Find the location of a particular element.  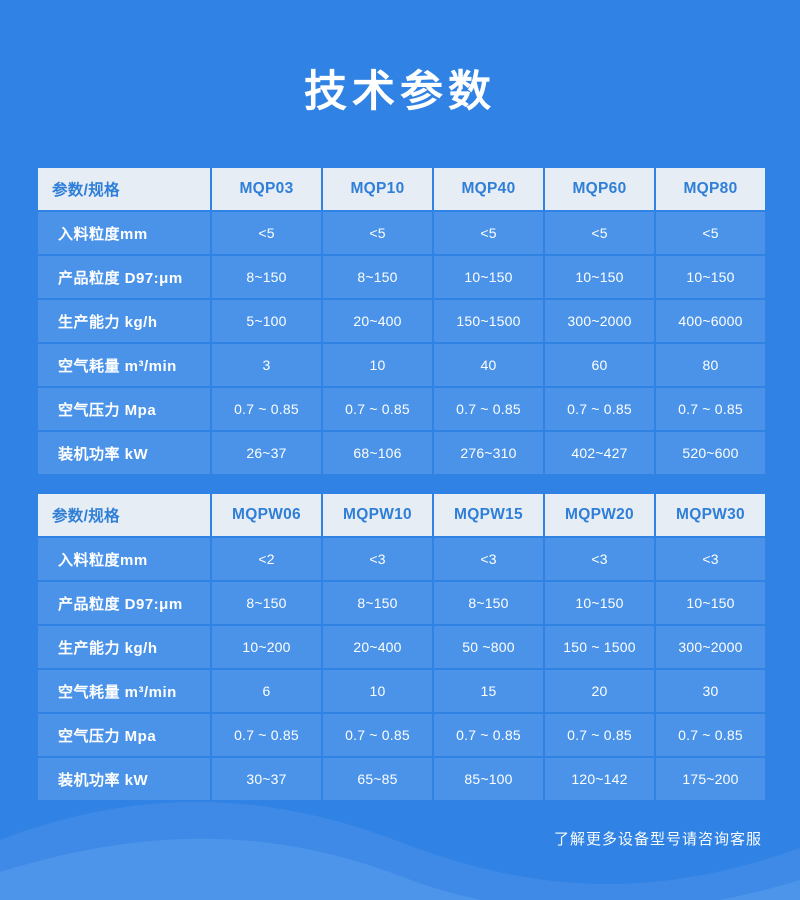

cell-value: 15 is located at coordinates (488, 691).